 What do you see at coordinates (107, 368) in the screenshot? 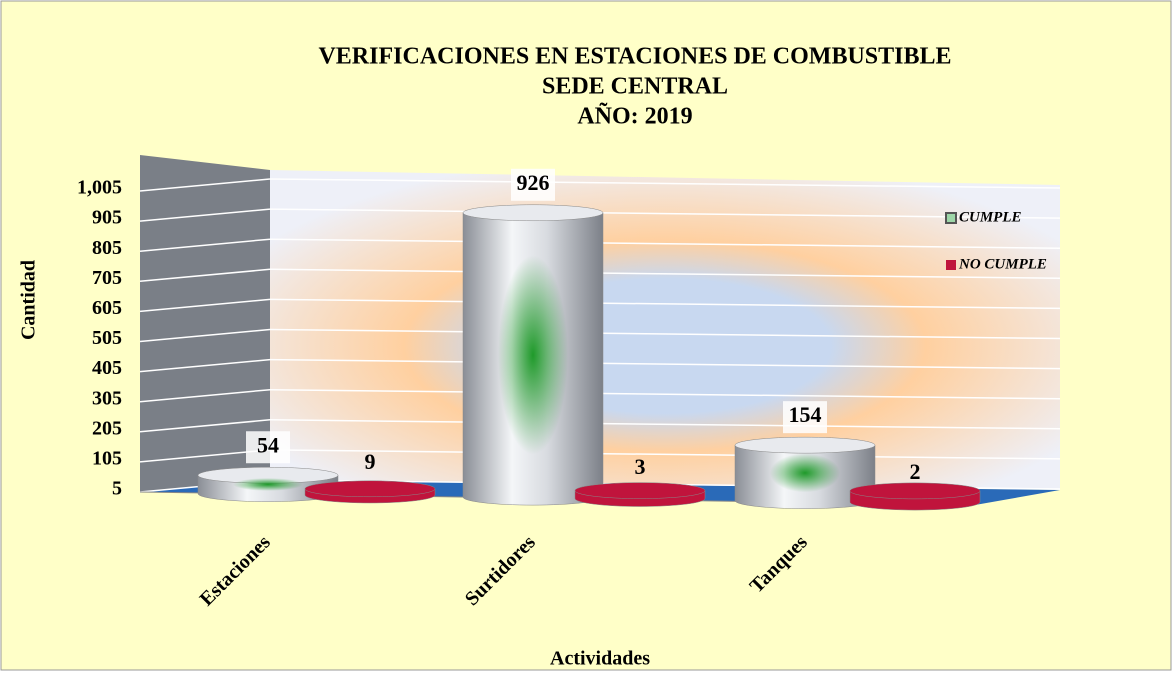
I see `y-tick-label: 405` at bounding box center [107, 368].